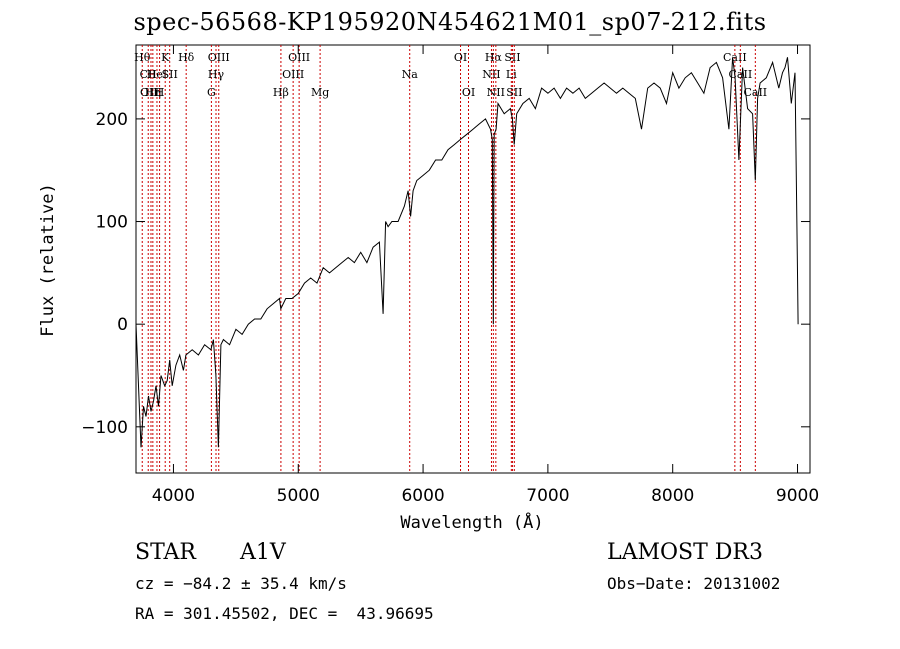 Image resolution: width=900 pixels, height=649 pixels. I want to click on x-axis-label: Wavelength (Å), so click(471, 522).